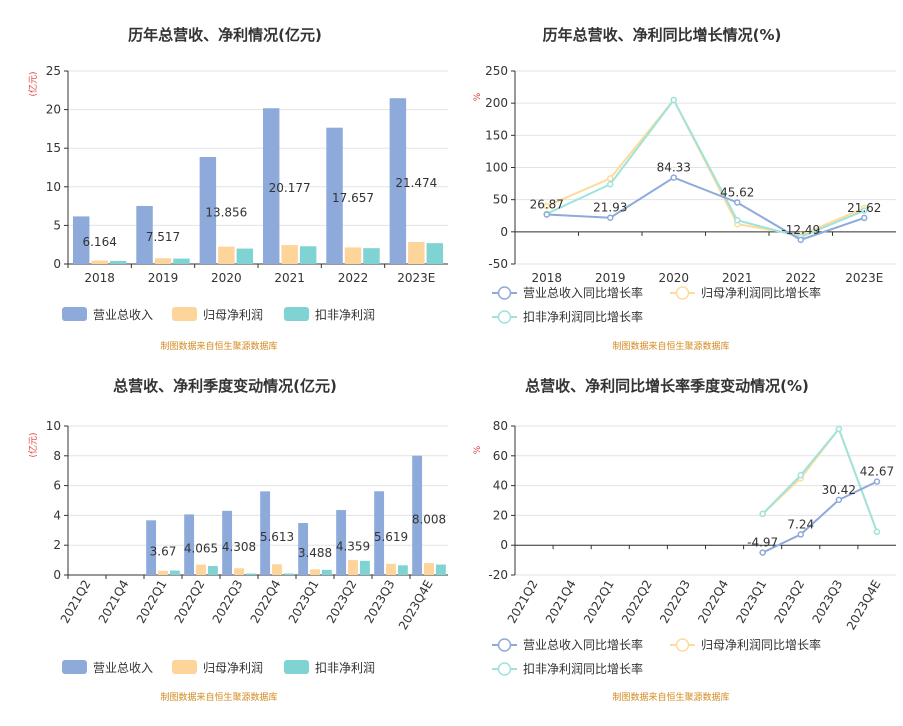 The image size is (903, 726). What do you see at coordinates (610, 278) in the screenshot?
I see `x-tick-label: 2019` at bounding box center [610, 278].